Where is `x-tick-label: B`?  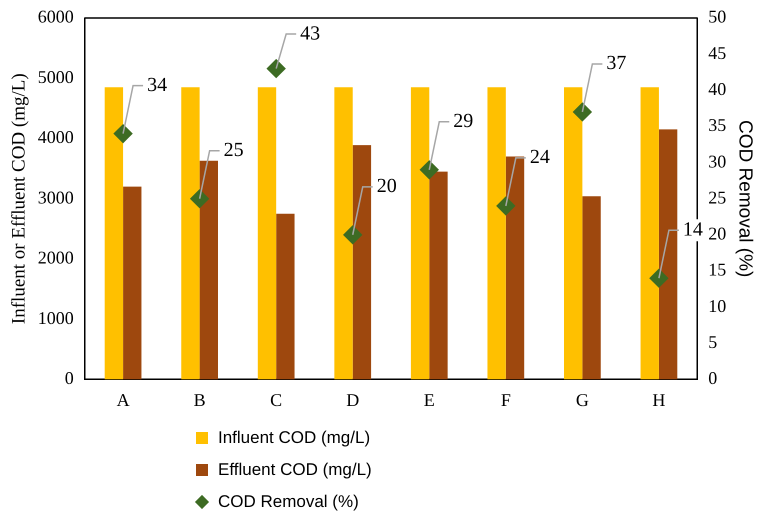 x-tick-label: B is located at coordinates (200, 400).